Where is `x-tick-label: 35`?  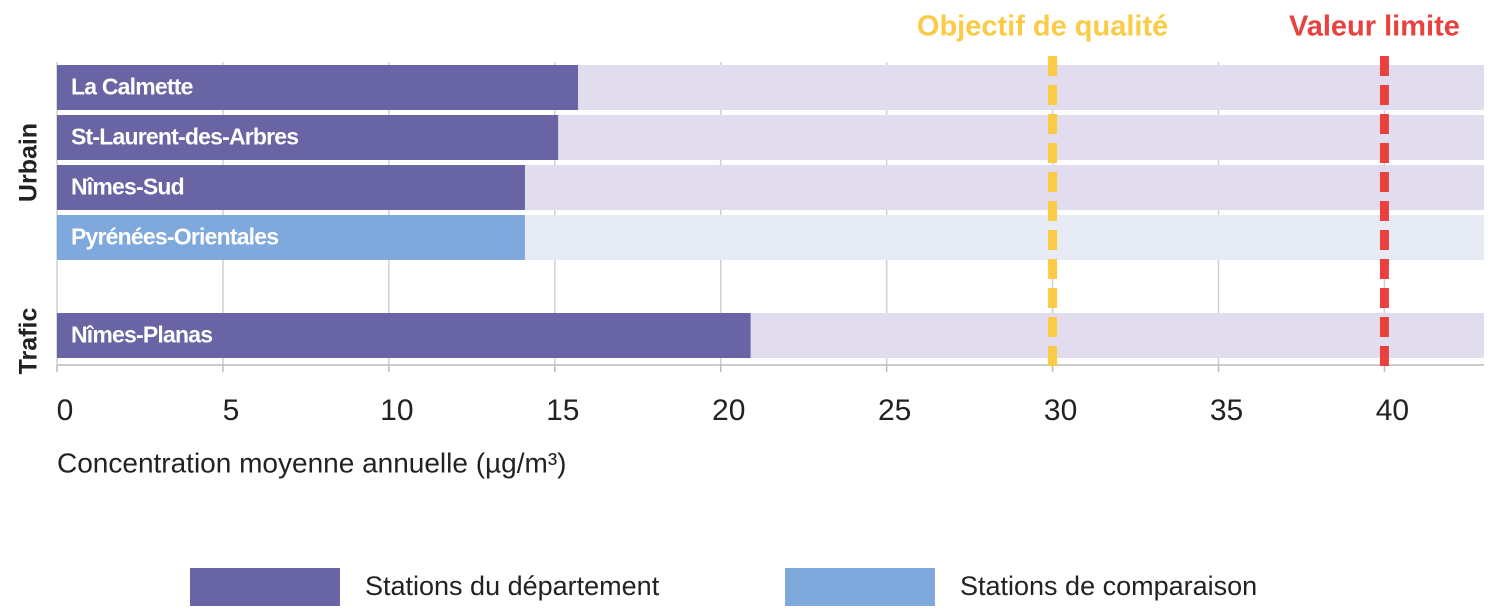
x-tick-label: 35 is located at coordinates (1226, 410).